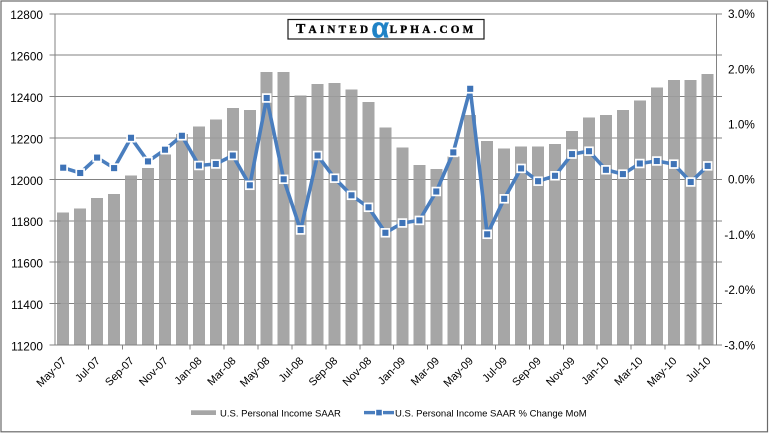 The width and height of the screenshot is (769, 433). What do you see at coordinates (27, 222) in the screenshot?
I see `svg-text: 11800` at bounding box center [27, 222].